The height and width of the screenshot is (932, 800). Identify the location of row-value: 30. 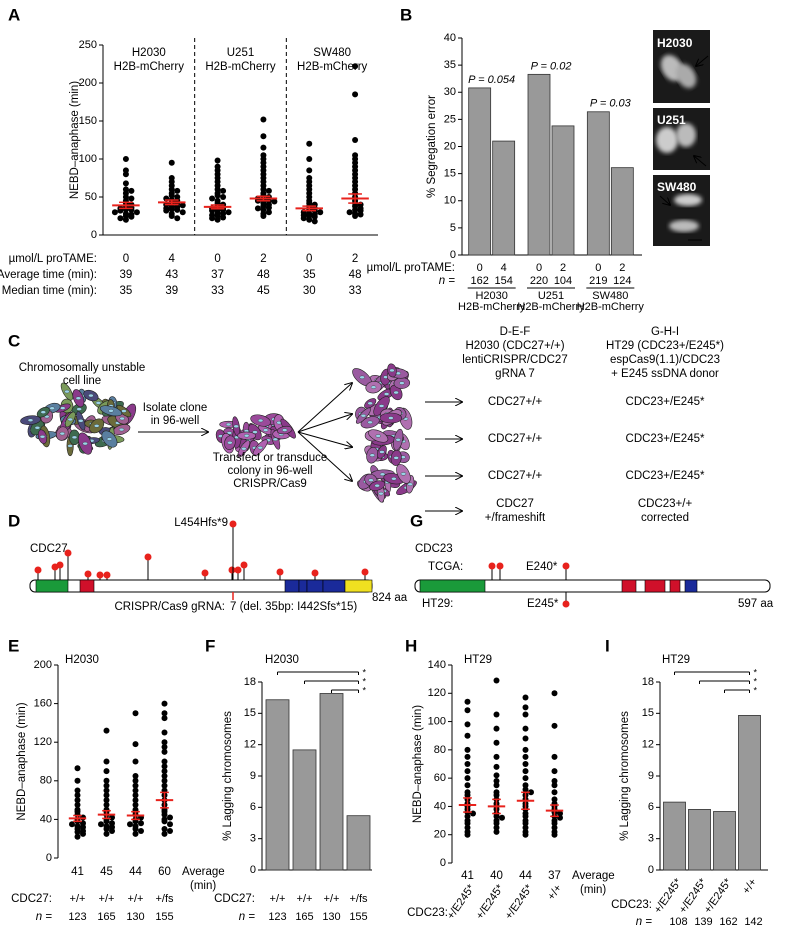
(309, 291).